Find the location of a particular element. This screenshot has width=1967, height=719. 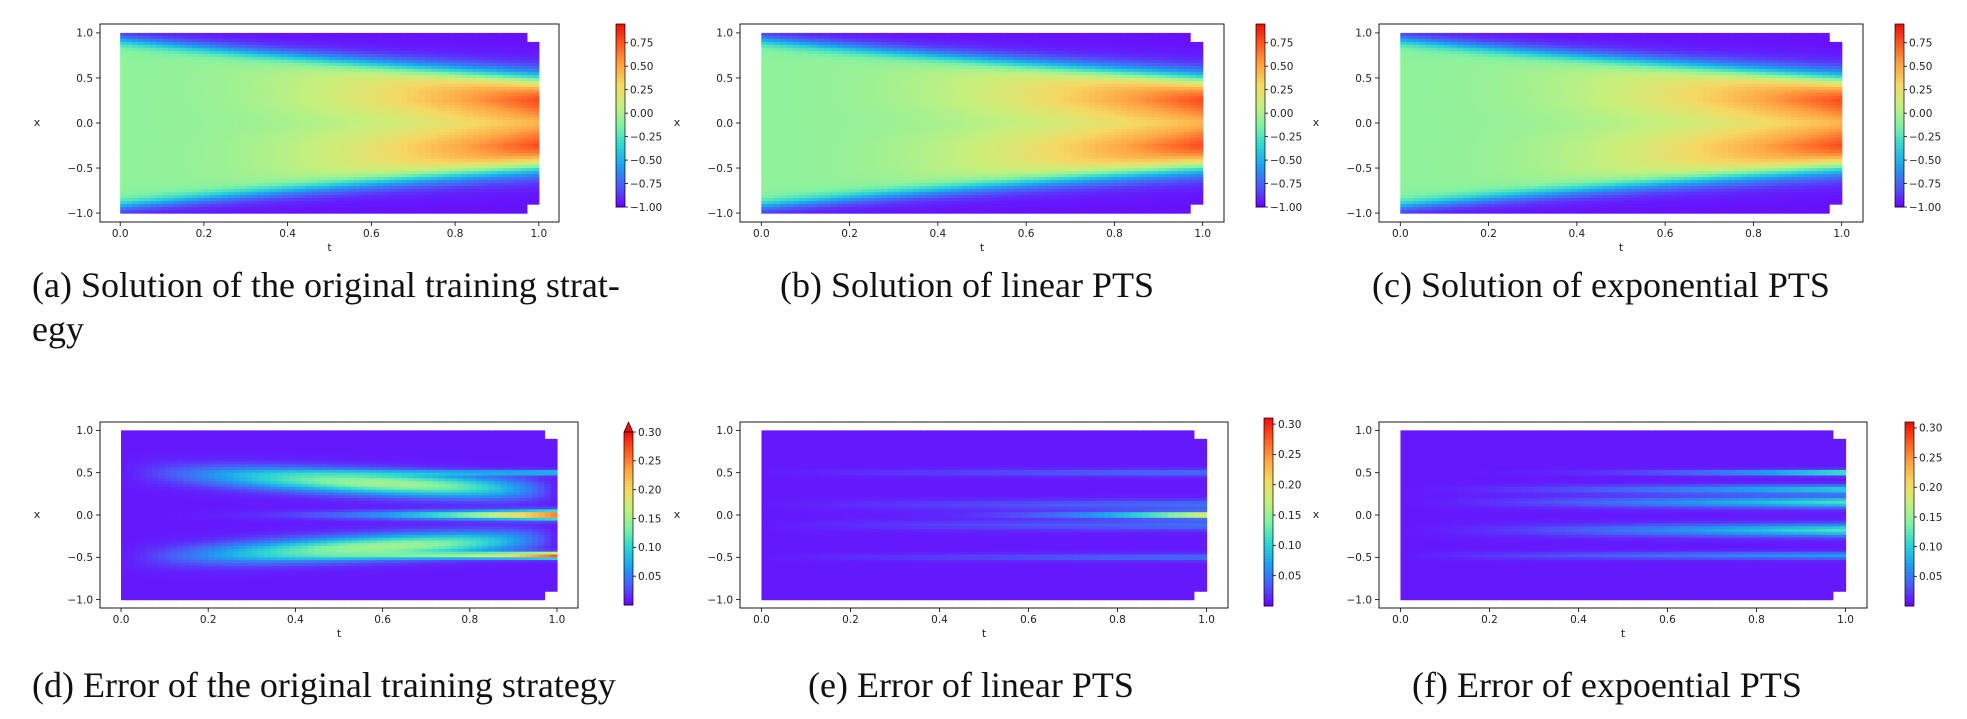

x-axis-label: t is located at coordinates (329, 247).